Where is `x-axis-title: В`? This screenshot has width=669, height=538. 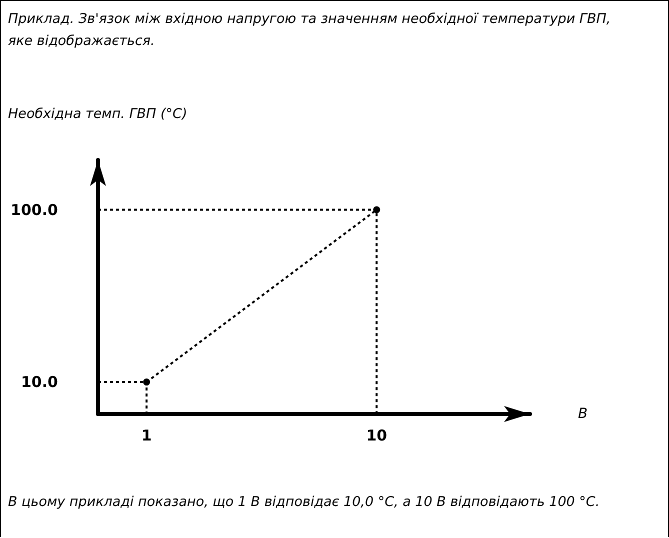
x-axis-title: В is located at coordinates (583, 414).